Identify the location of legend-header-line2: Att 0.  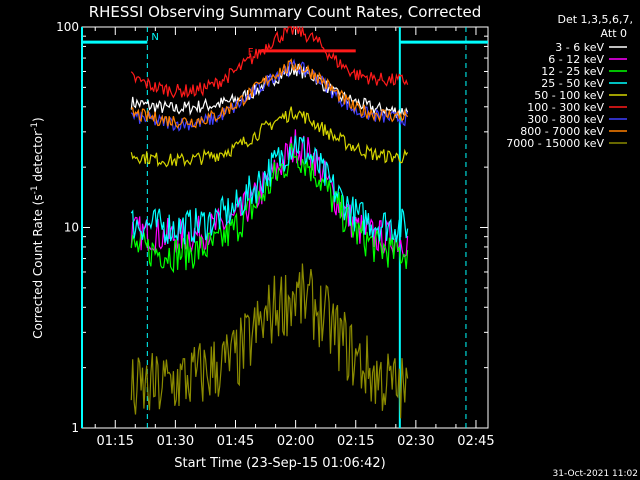
(614, 33).